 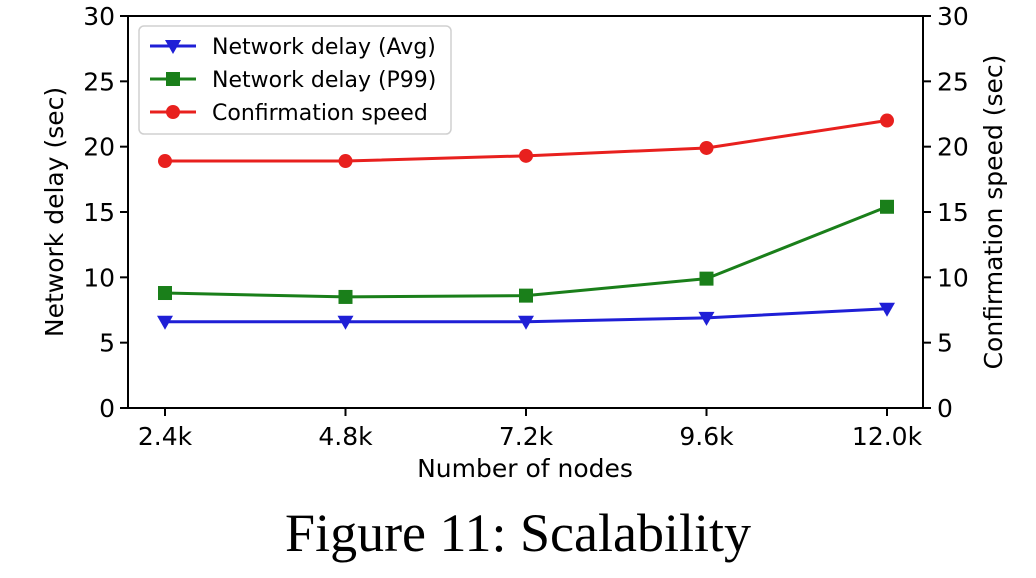 What do you see at coordinates (993, 212) in the screenshot?
I see `right-y-axis-label: Confirmation speed (sec)` at bounding box center [993, 212].